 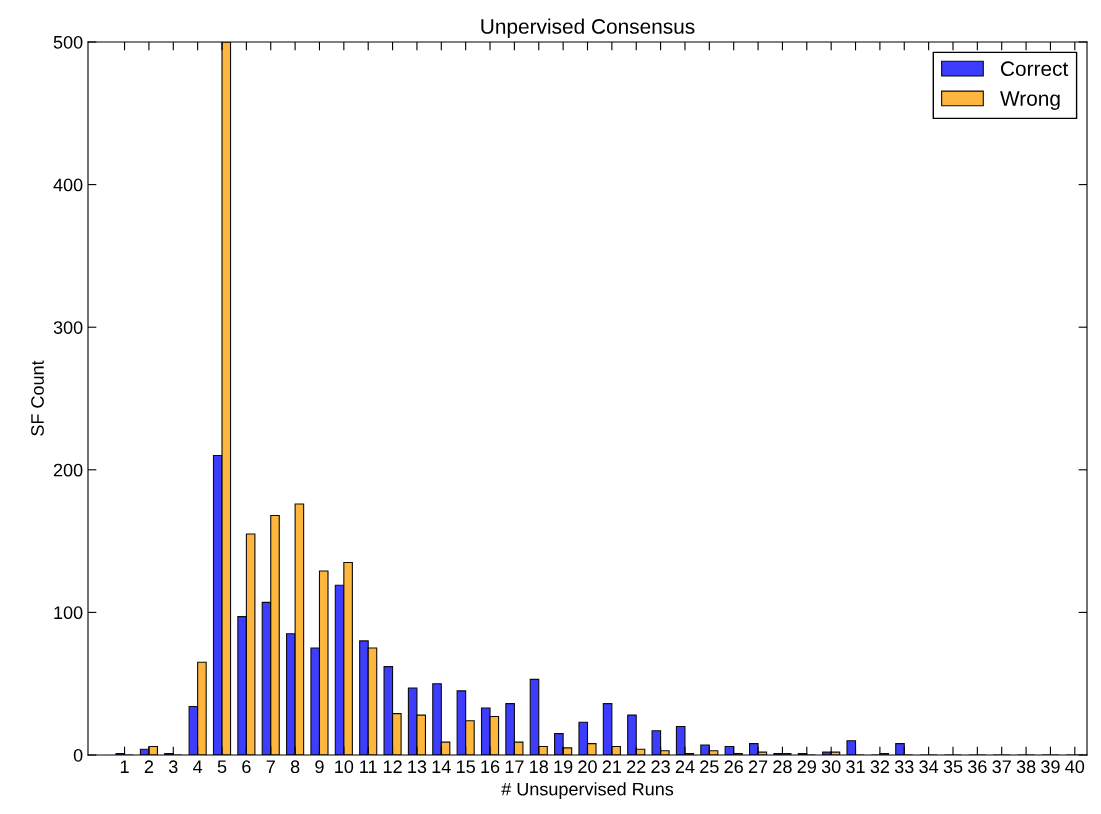 What do you see at coordinates (1030, 101) in the screenshot?
I see `legend-label: Wrong` at bounding box center [1030, 101].